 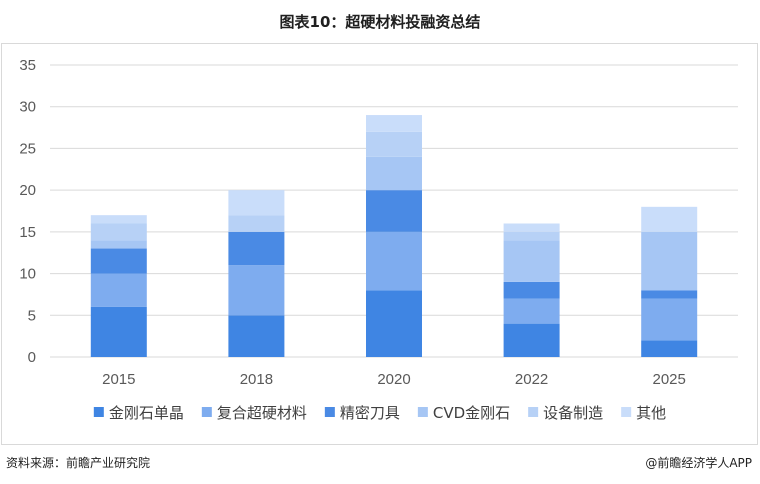 I want to click on legend: 金刚石单晶 复合超硬材料 精密刀具 CVD金刚石 设备制造 其他, so click(x=379, y=413).